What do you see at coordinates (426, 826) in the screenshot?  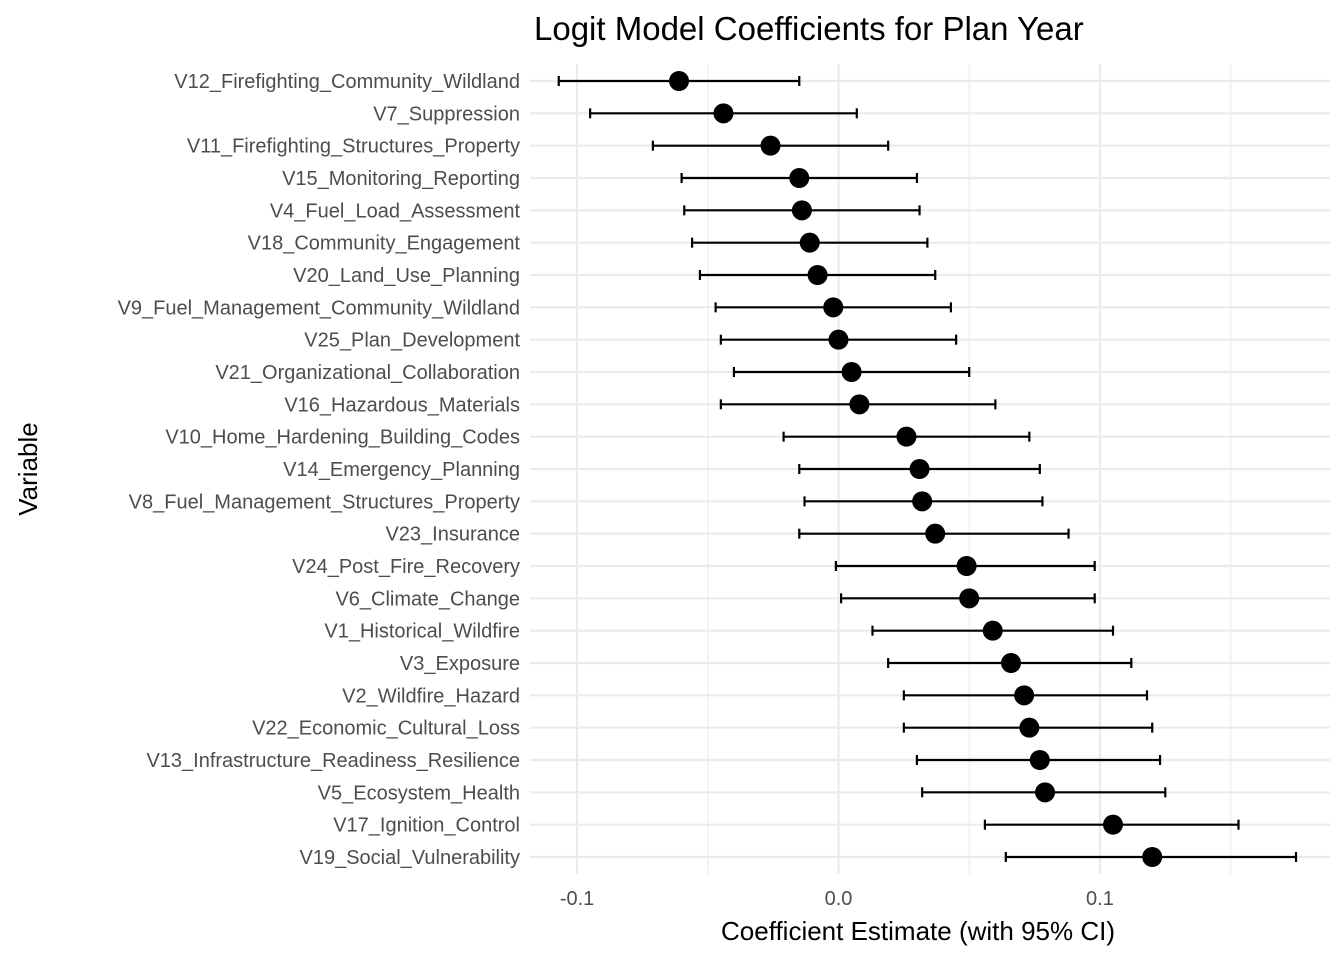 I see `y-tick-label-23: V17_Ignition_Control` at bounding box center [426, 826].